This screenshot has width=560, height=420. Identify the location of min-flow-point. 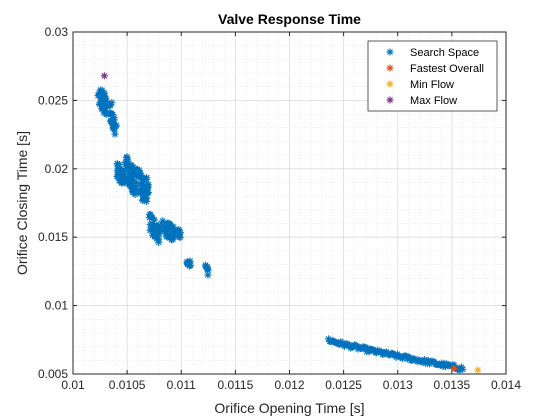
(478, 370).